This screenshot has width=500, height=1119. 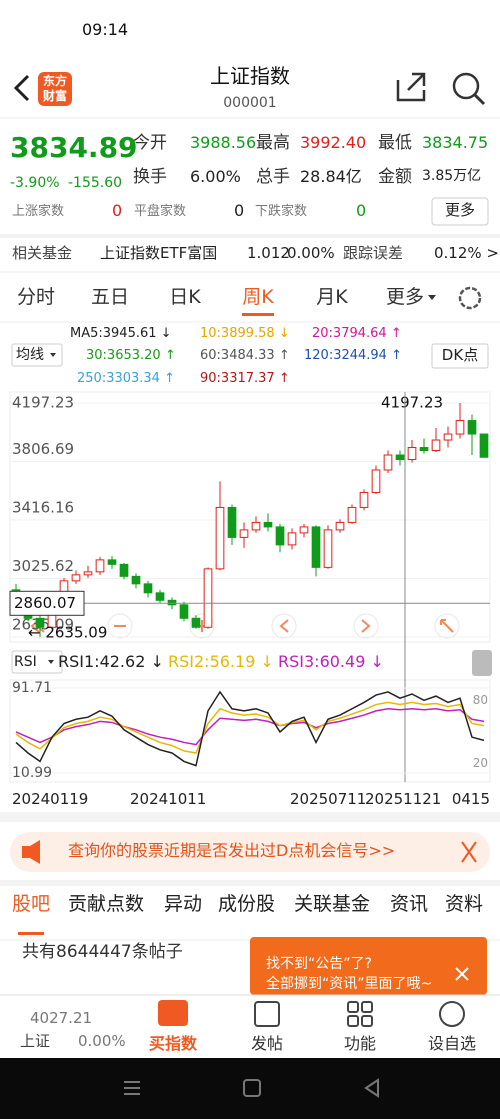 What do you see at coordinates (25, 662) in the screenshot?
I see `rsi-button-label: RSI` at bounding box center [25, 662].